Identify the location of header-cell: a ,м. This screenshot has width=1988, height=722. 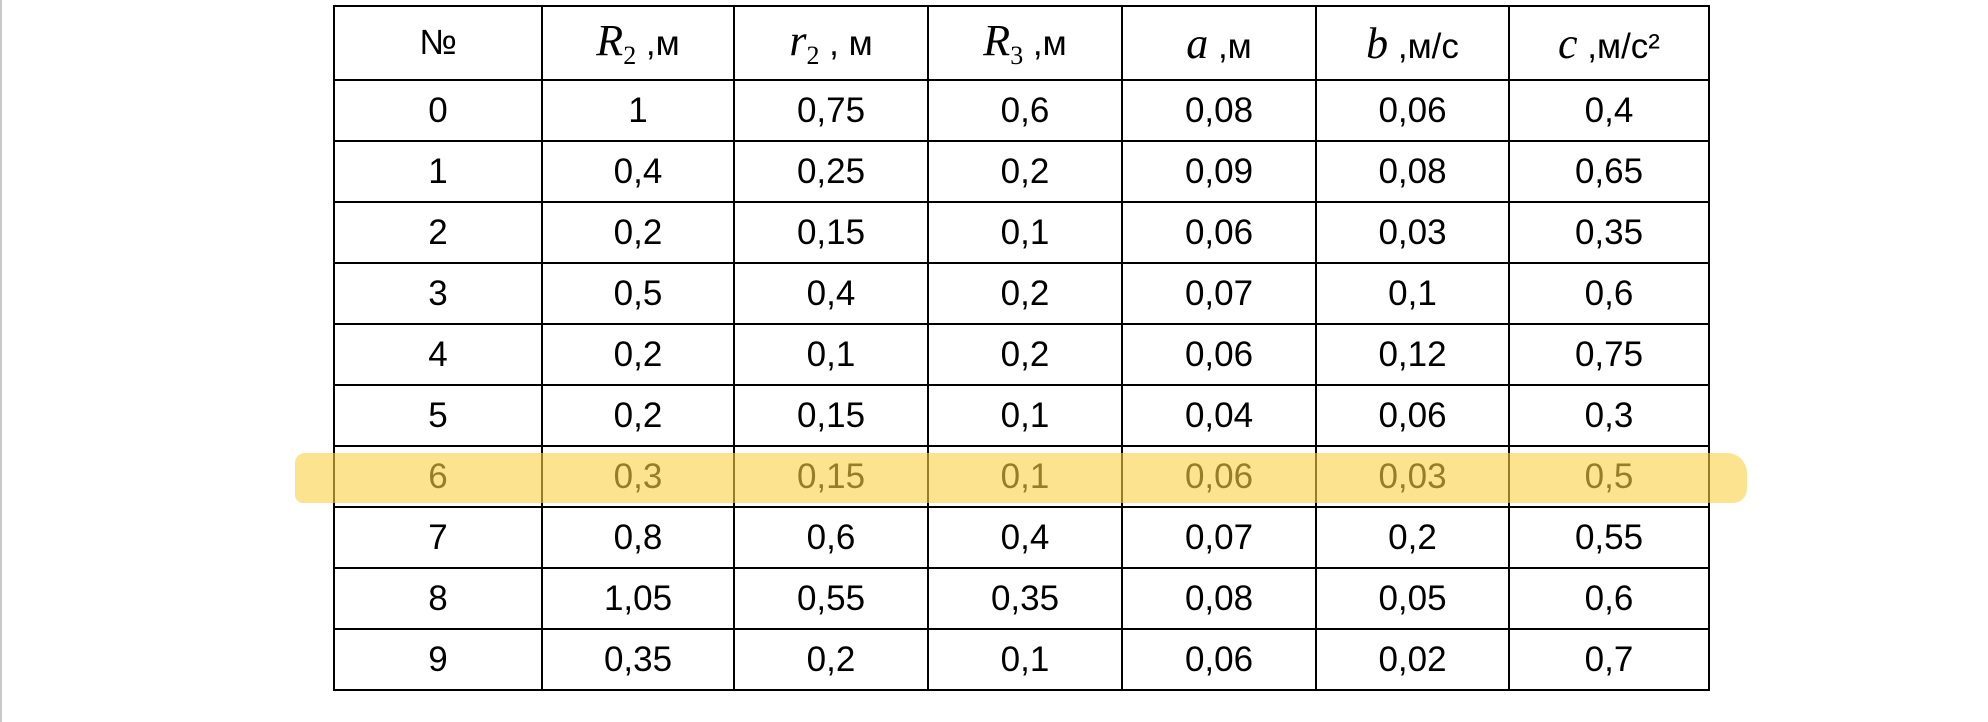
(1219, 43).